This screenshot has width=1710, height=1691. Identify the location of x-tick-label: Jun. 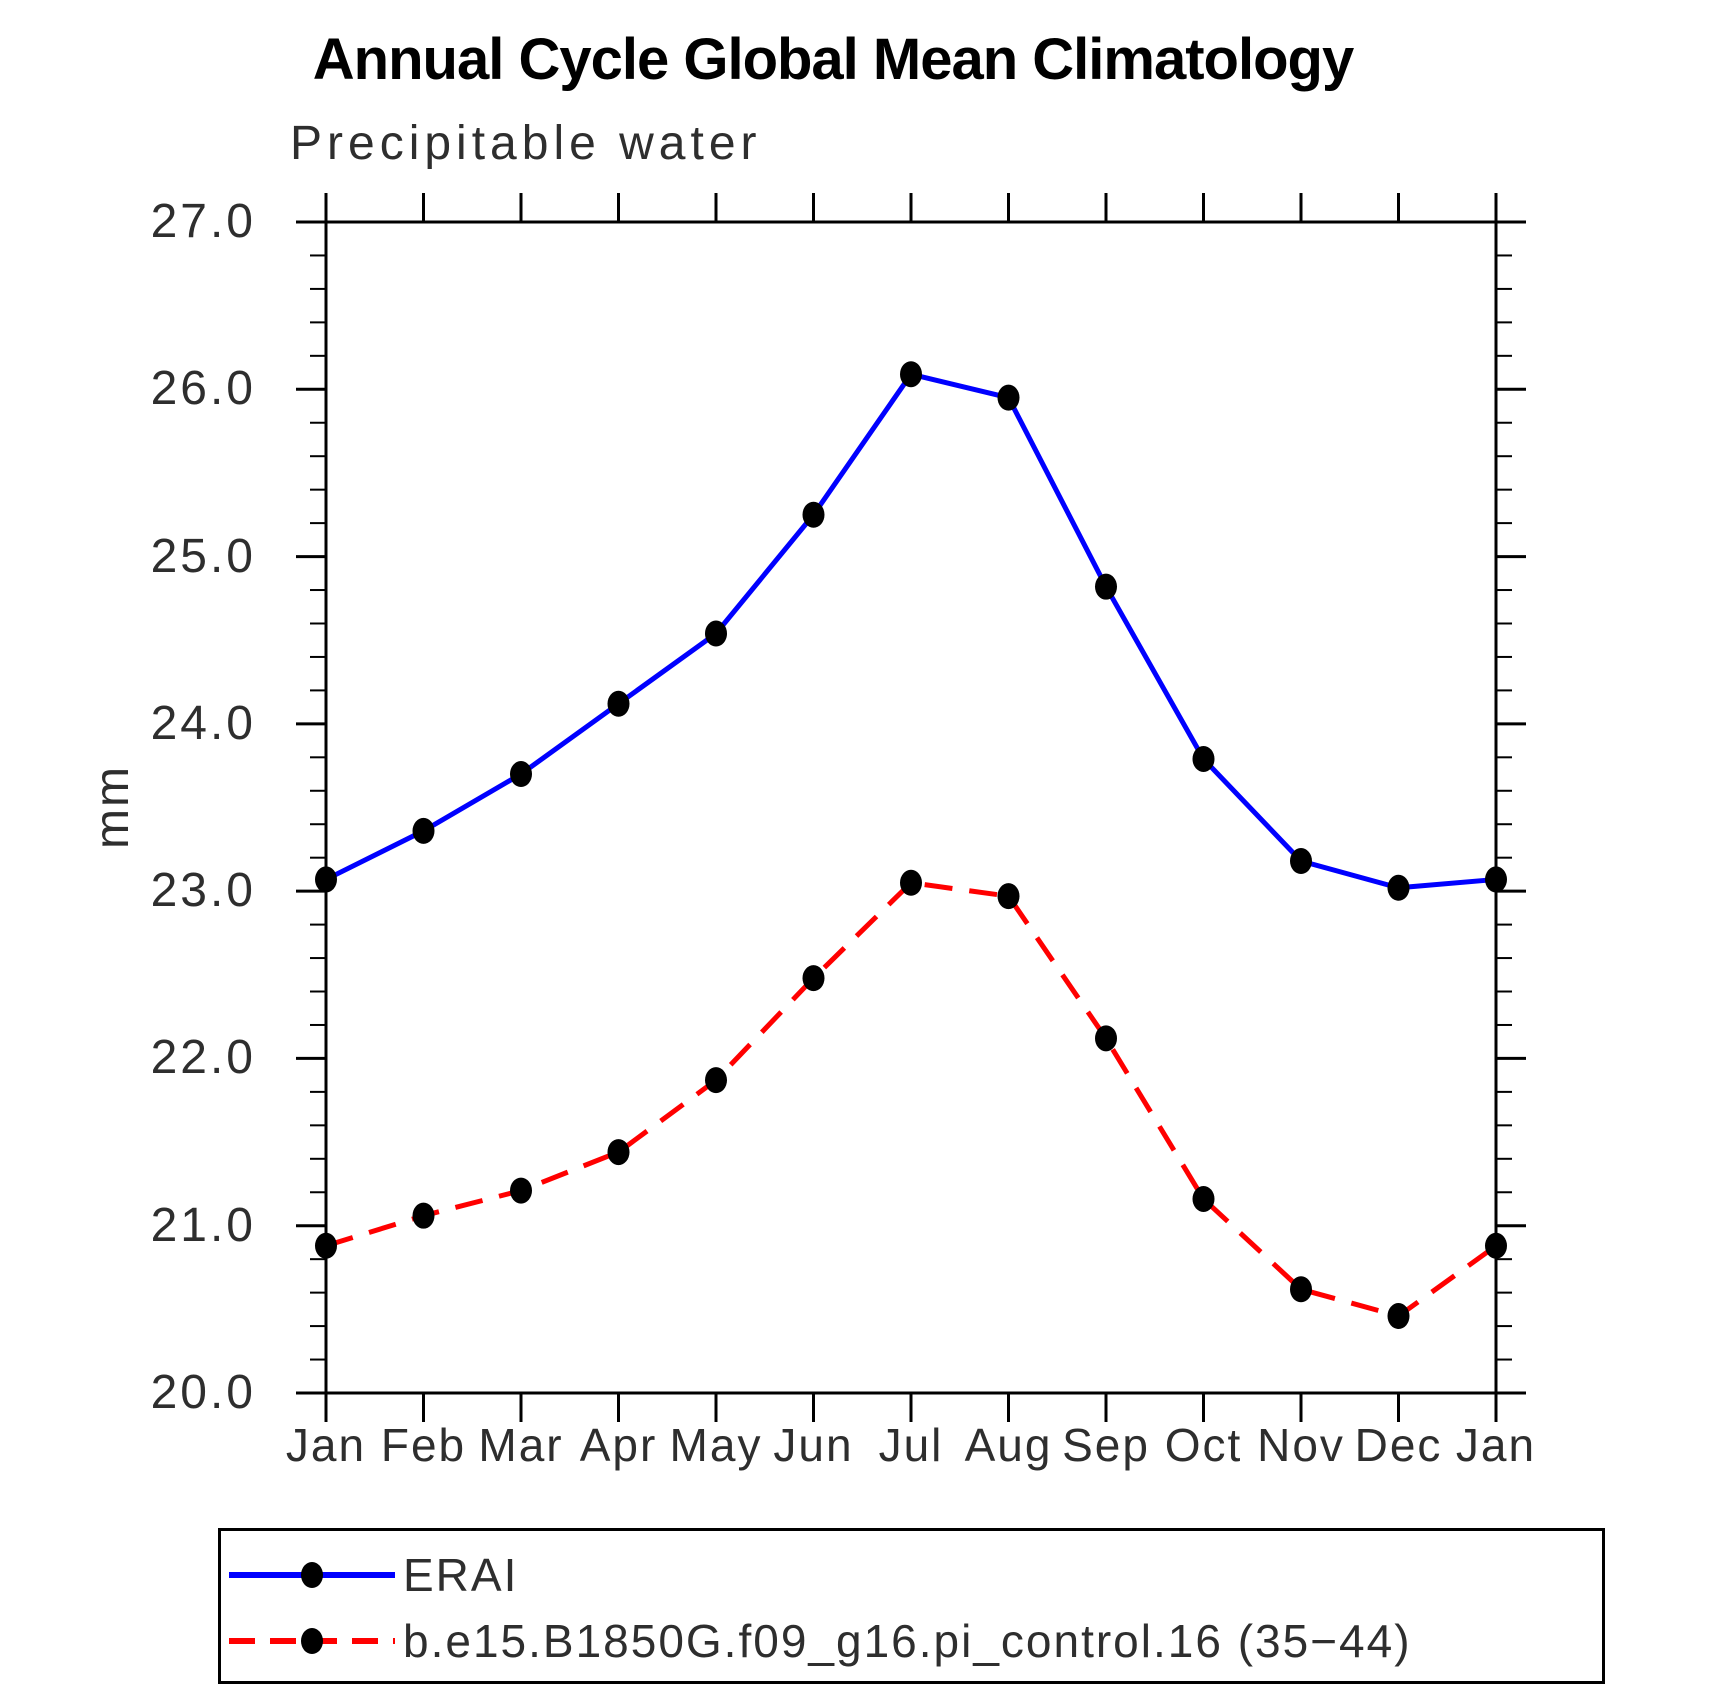
(813, 1445).